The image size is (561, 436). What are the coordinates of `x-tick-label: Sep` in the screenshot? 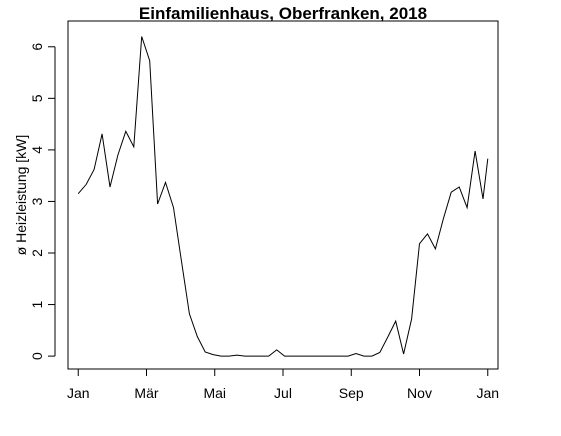 It's located at (351, 393).